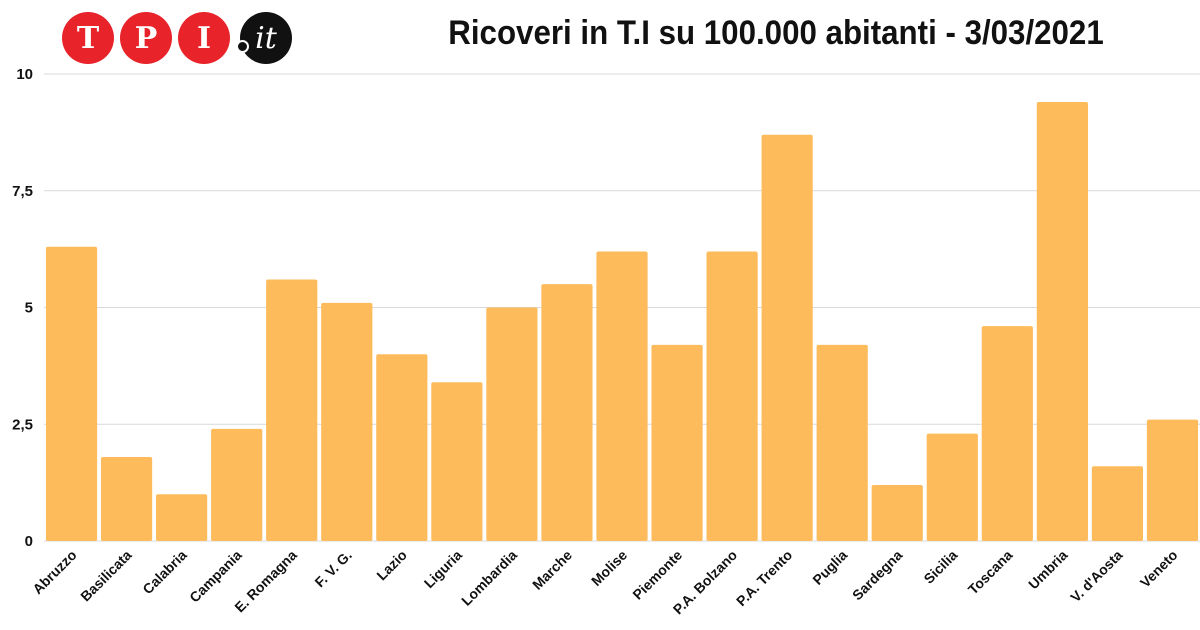 The height and width of the screenshot is (630, 1200). I want to click on logo-it-badge: it, so click(264, 38).